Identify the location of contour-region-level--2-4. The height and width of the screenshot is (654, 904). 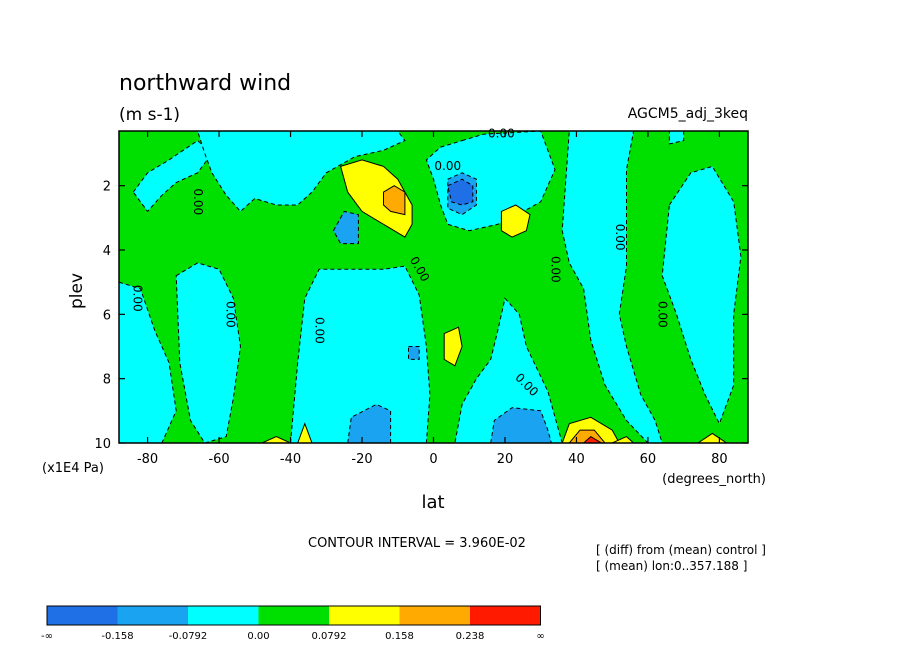
(521, 425).